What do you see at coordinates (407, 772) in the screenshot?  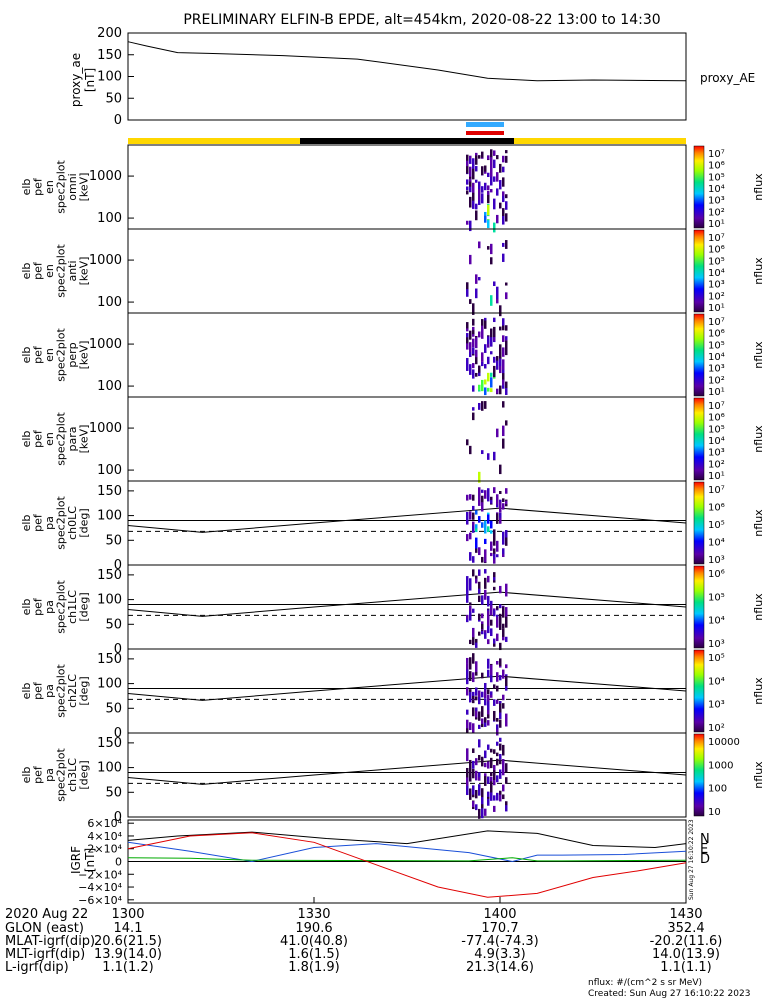 I see `loss-cone-line` at bounding box center [407, 772].